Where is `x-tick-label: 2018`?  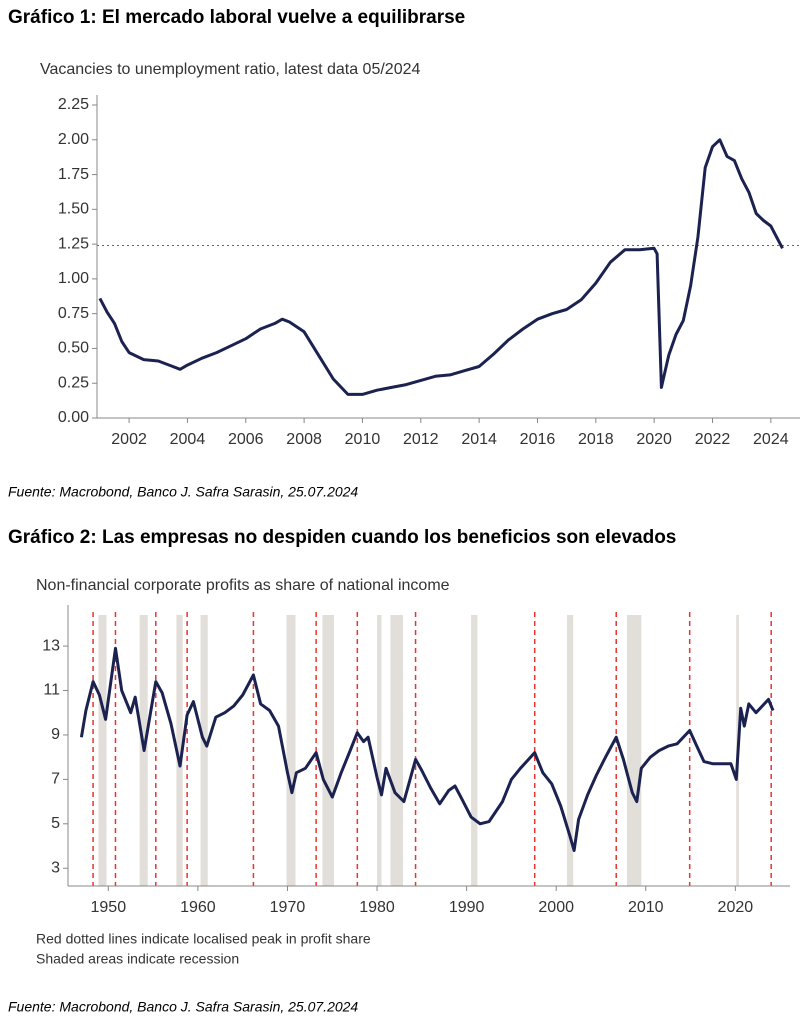
x-tick-label: 2018 is located at coordinates (596, 439).